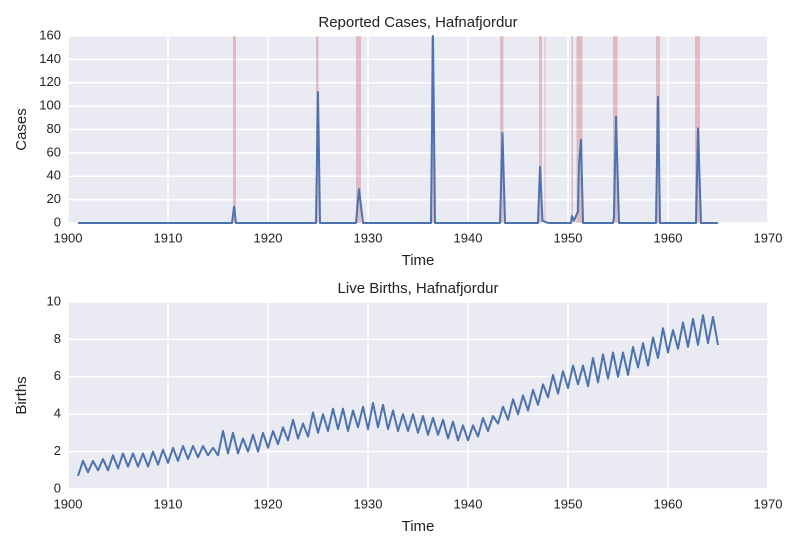 The height and width of the screenshot is (550, 800). I want to click on y-tick-label: 6, so click(57, 375).